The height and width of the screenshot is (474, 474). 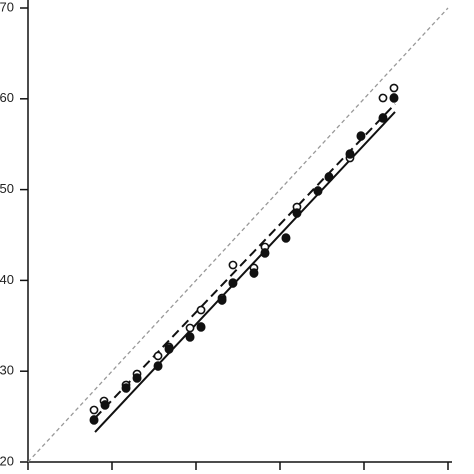 What do you see at coordinates (7, 97) in the screenshot?
I see `y-tick-label: 60` at bounding box center [7, 97].